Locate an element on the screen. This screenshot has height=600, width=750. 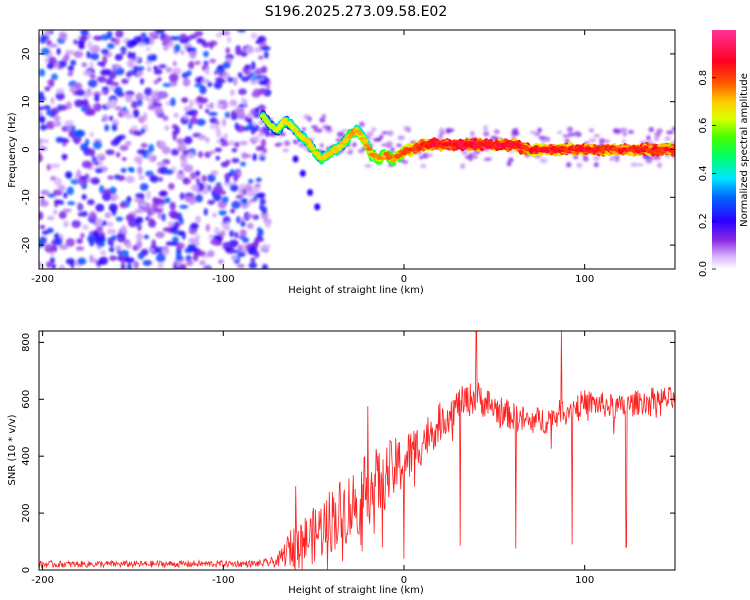
colorbar-tick-label: 0.8 is located at coordinates (703, 78).